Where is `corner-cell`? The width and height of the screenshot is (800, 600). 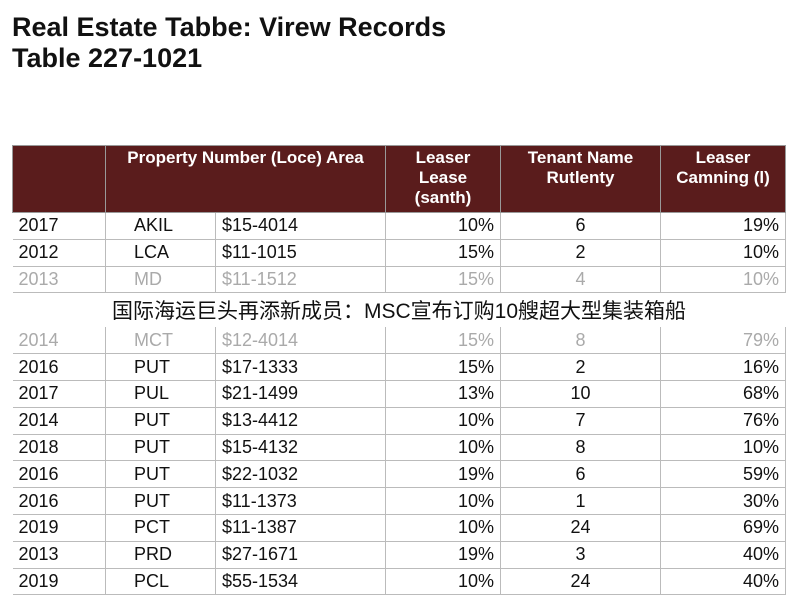
corner-cell is located at coordinates (59, 179).